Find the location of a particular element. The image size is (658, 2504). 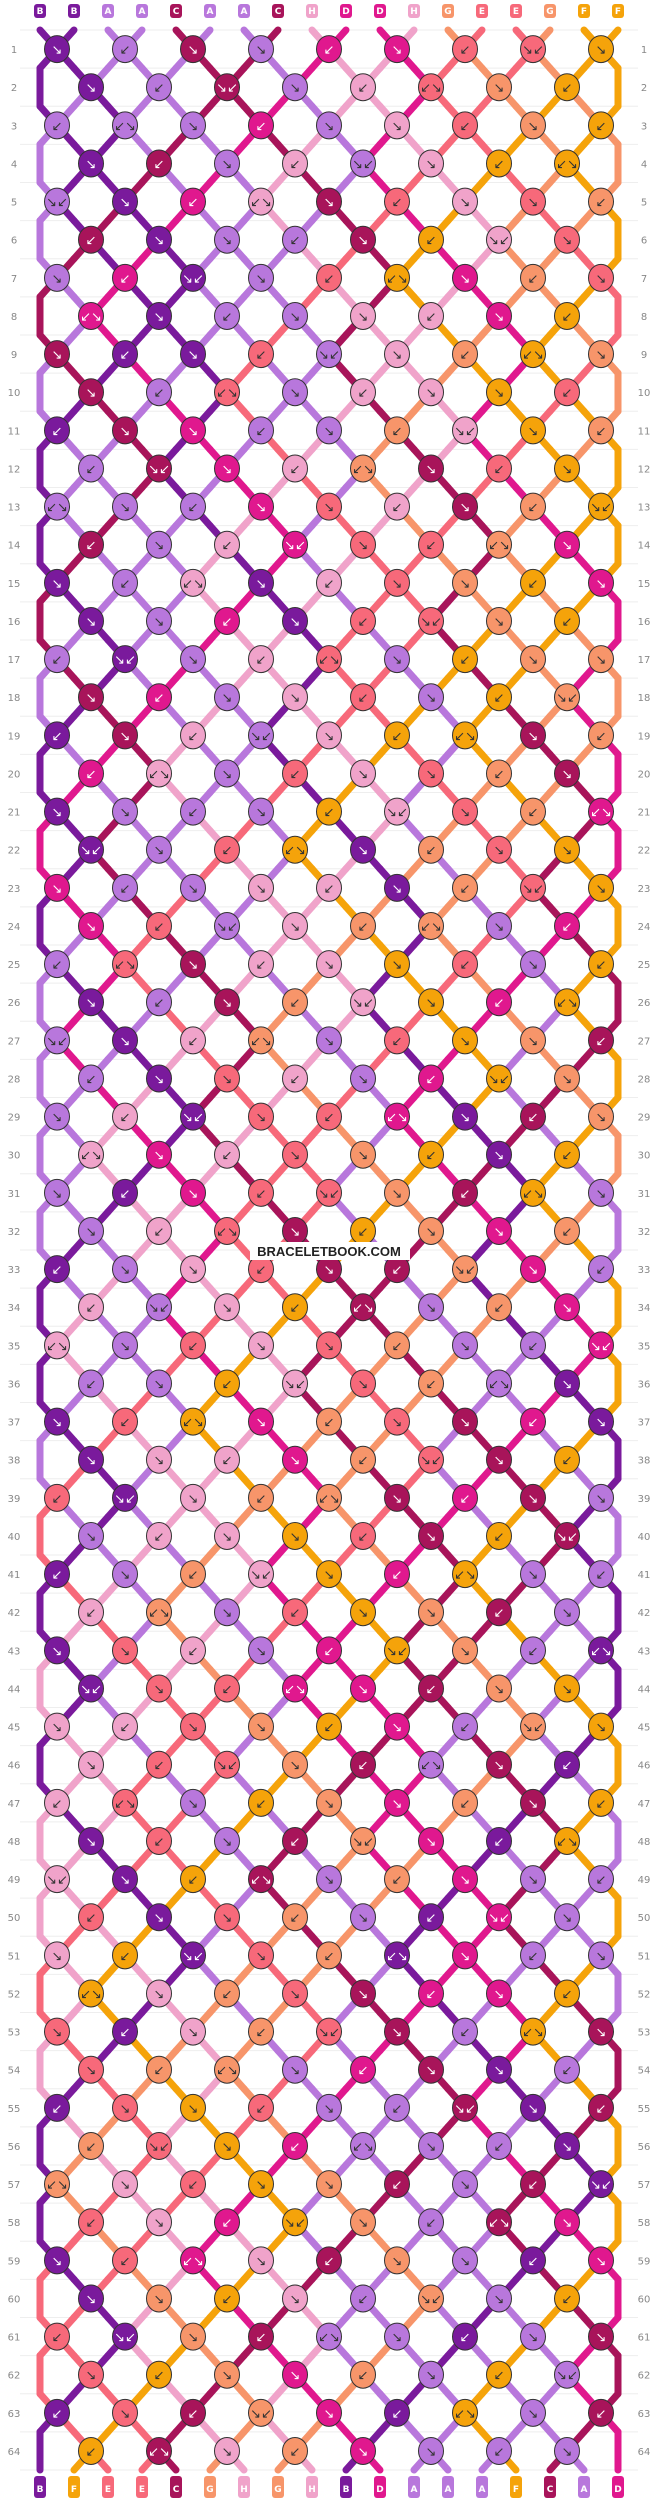

row-number-left: 39 is located at coordinates (14, 1499).